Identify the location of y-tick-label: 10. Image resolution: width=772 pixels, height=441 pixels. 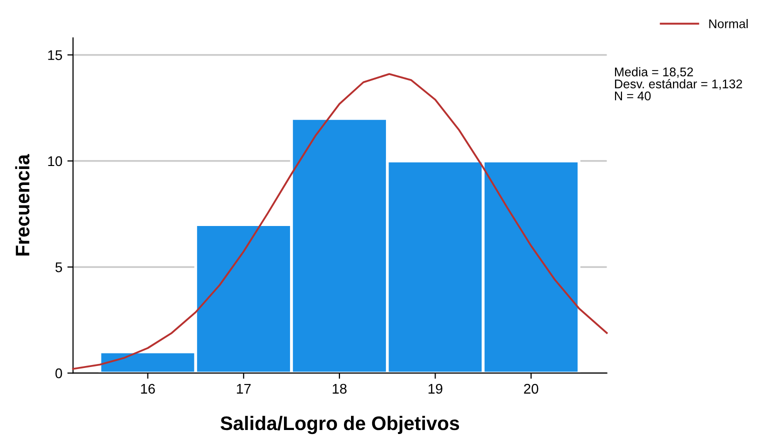
(55, 161).